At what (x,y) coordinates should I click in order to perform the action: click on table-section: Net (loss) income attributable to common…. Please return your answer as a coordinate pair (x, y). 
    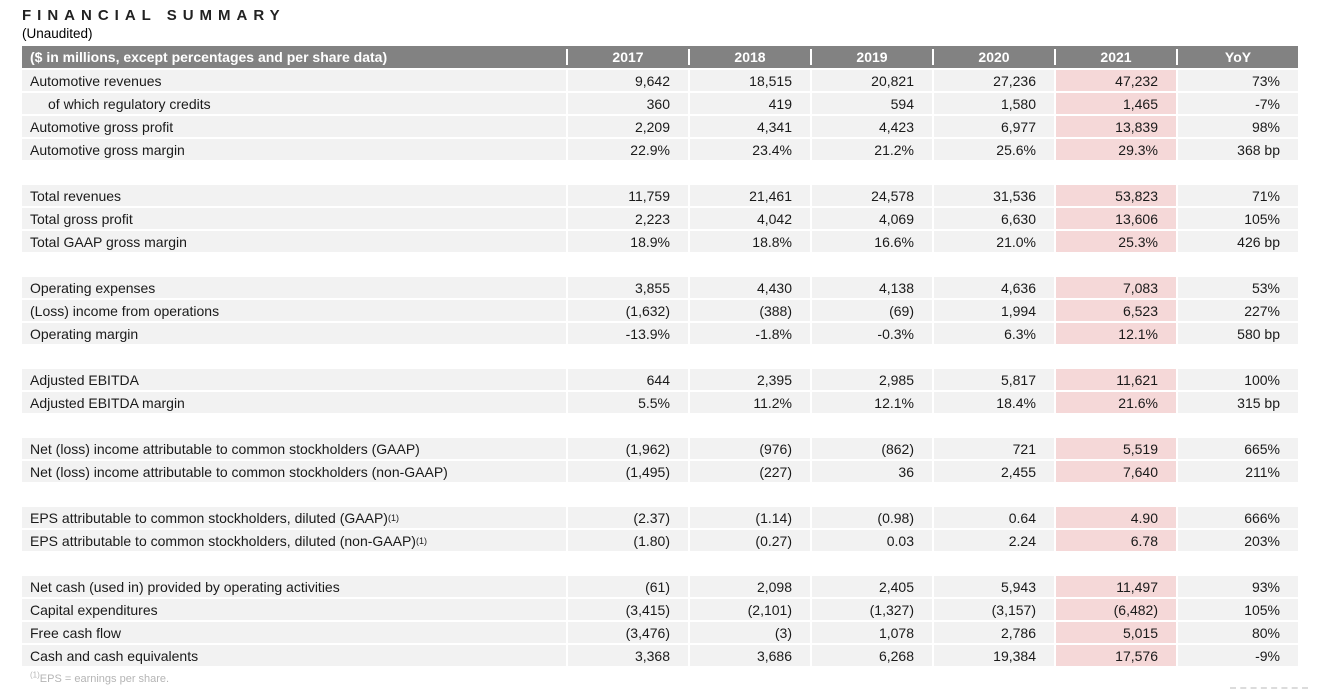
    Looking at the image, I should click on (660, 461).